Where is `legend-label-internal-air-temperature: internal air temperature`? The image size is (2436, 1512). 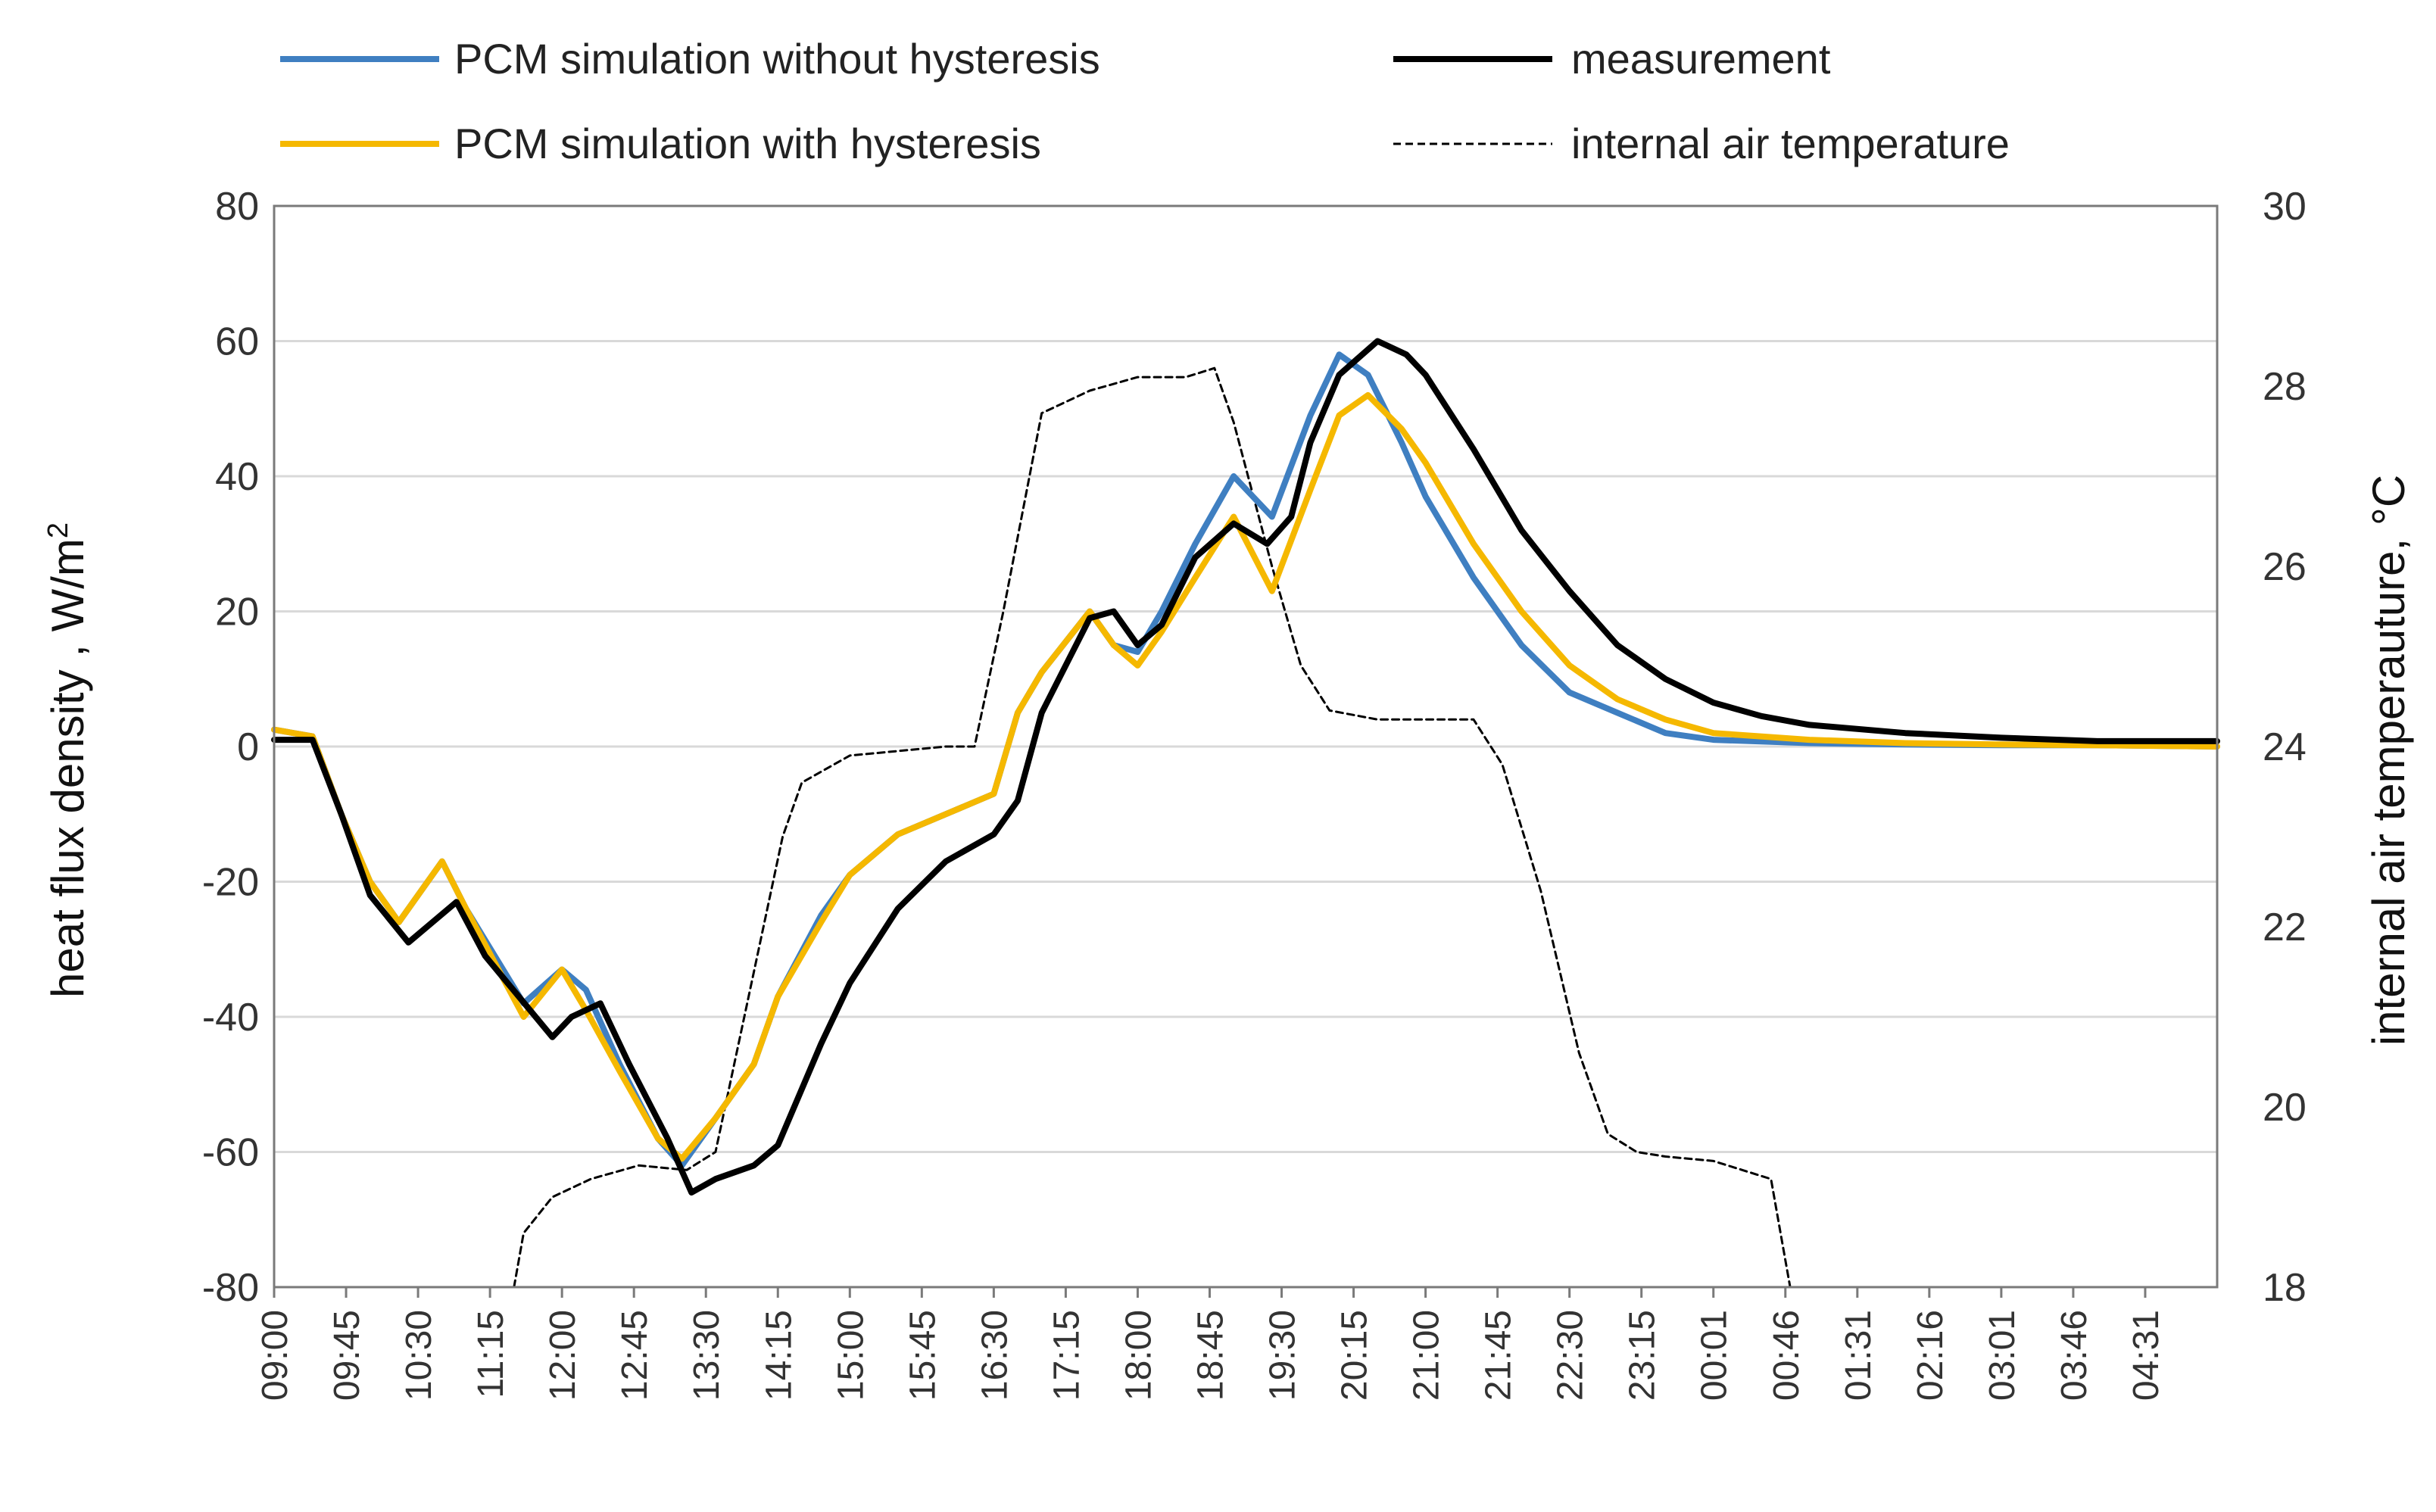 legend-label-internal-air-temperature: internal air temperature is located at coordinates (1791, 143).